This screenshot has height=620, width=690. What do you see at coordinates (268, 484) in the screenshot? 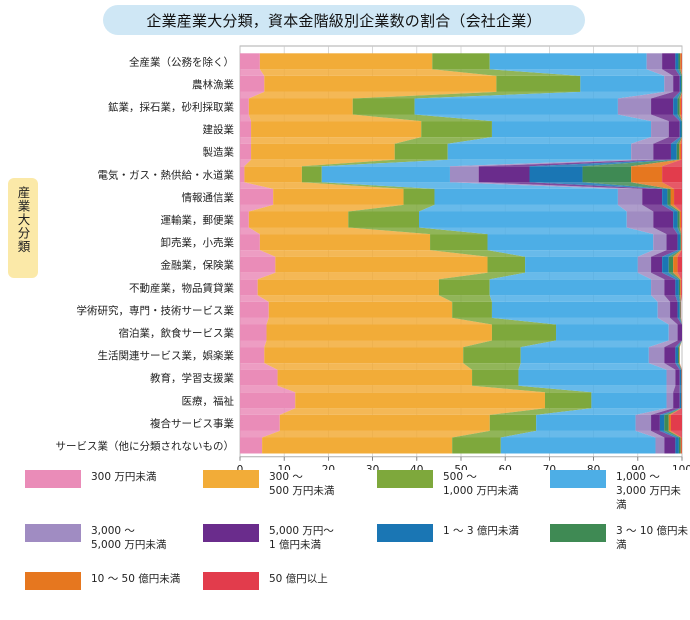
I see `legend-item: 300 ～ 500 万円未満` at bounding box center [268, 484].